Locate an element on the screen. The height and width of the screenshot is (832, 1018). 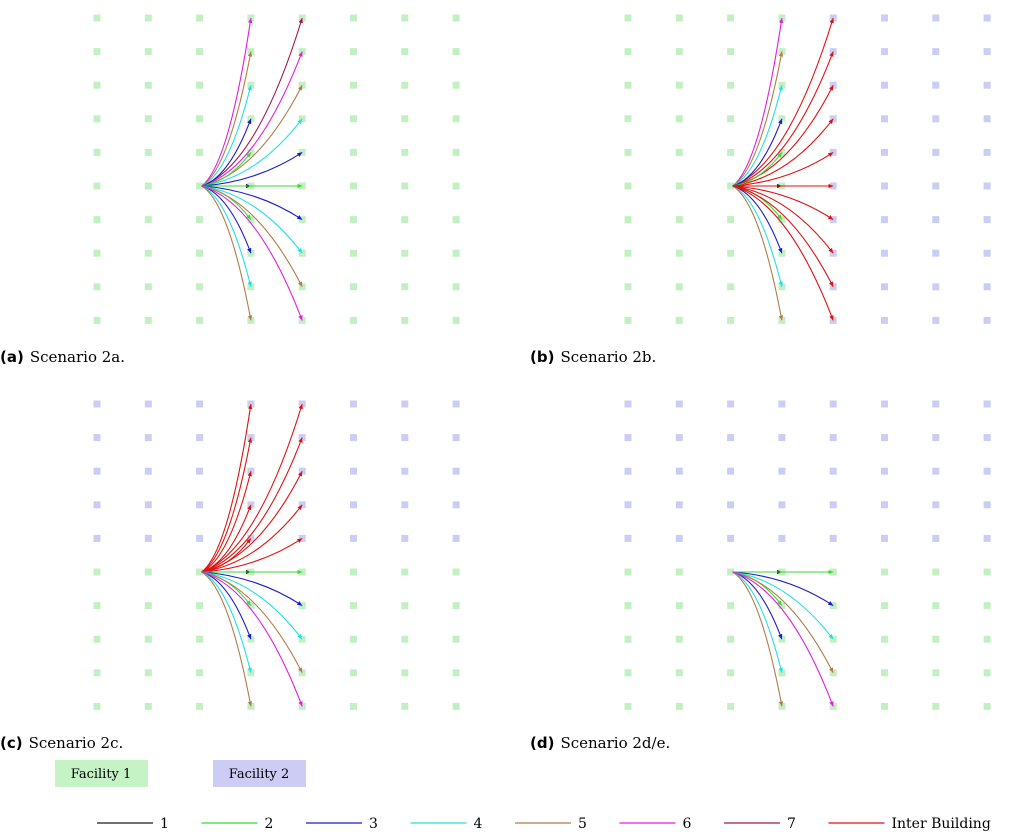
caption-text: Scenario 2a. is located at coordinates (77, 357).